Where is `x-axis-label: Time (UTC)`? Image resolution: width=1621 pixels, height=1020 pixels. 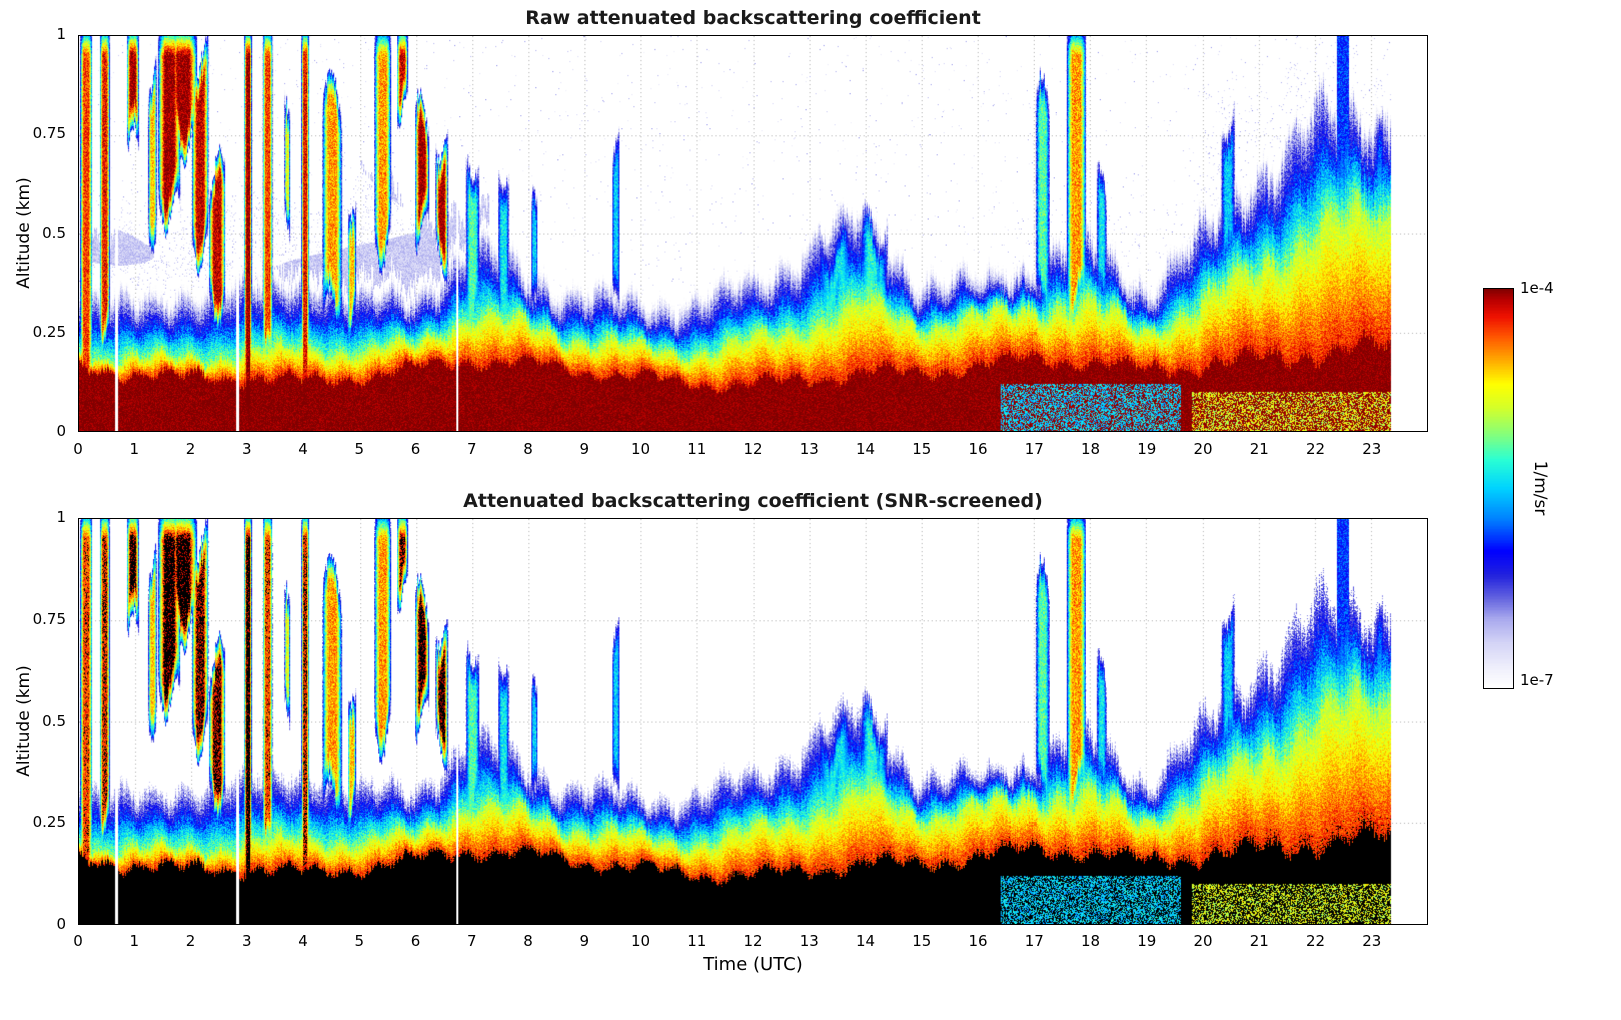
x-axis-label: Time (UTC) is located at coordinates (753, 964).